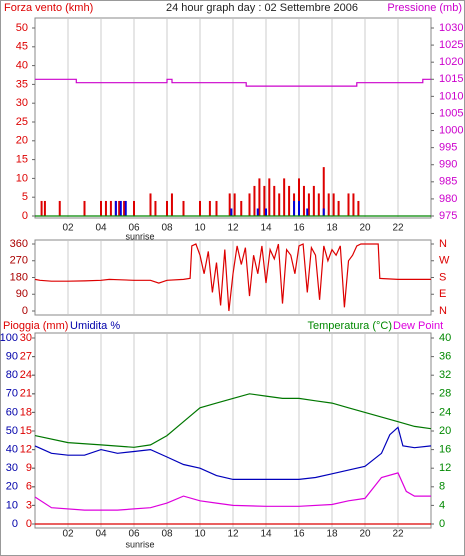  I want to click on y2-tick-label: 990, so click(448, 165).